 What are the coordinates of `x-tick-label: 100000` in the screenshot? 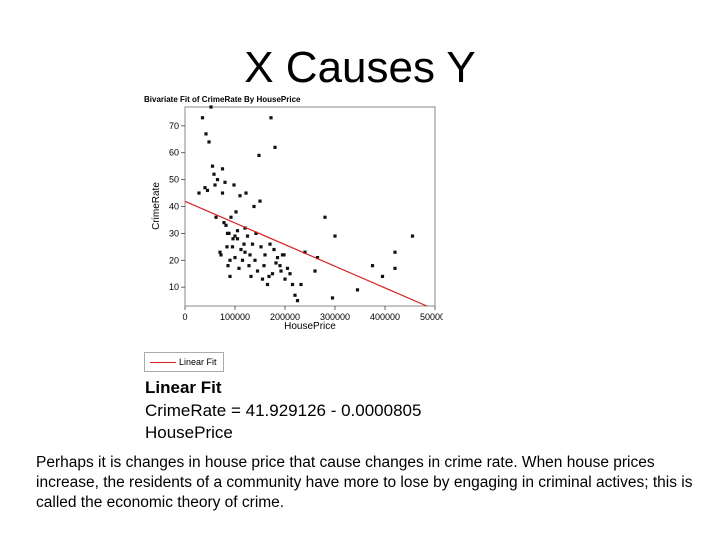 It's located at (235, 317).